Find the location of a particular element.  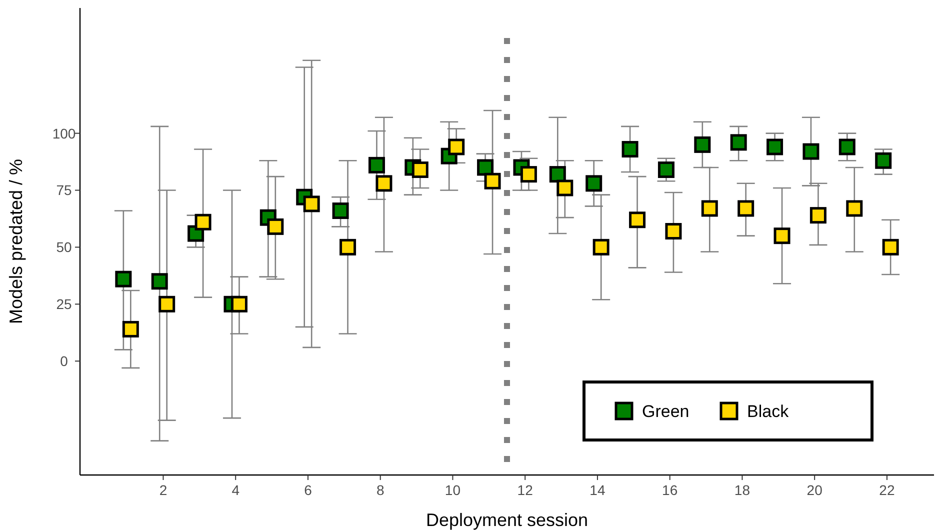

x-tick-label: 2 is located at coordinates (163, 490).